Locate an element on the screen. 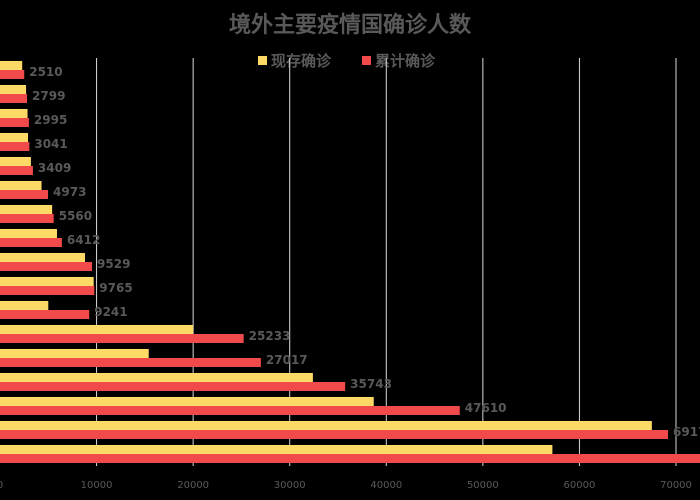 The height and width of the screenshot is (500, 700). x-tick-7: 70000 is located at coordinates (676, 485).